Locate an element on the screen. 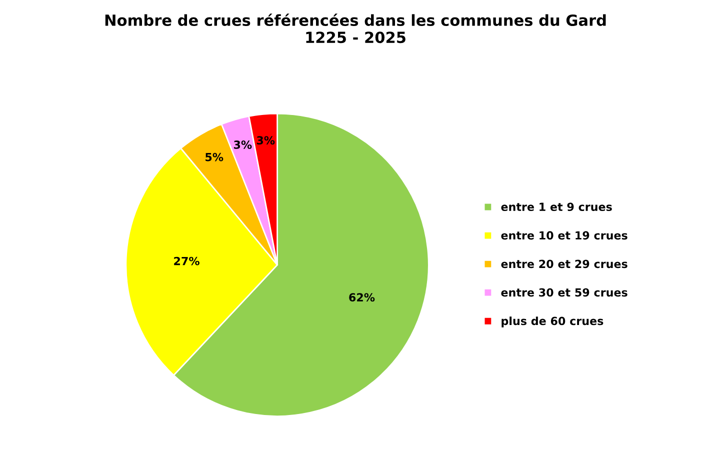 The image size is (711, 473). legend-label: entre 30 et 59 crues is located at coordinates (564, 292).